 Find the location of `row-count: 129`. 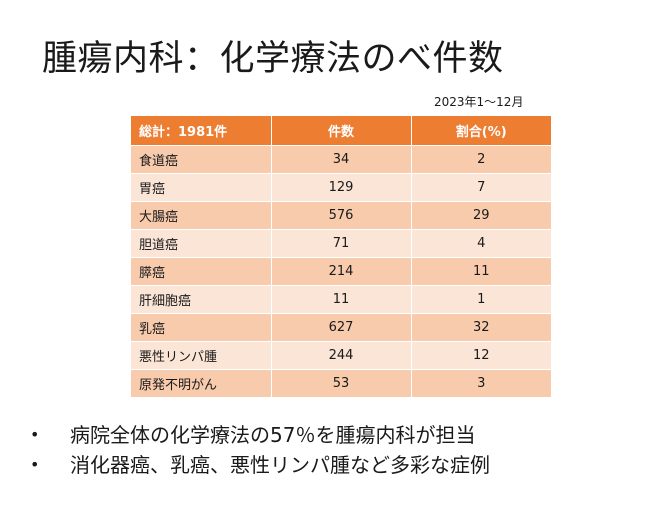

row-count: 129 is located at coordinates (341, 187).